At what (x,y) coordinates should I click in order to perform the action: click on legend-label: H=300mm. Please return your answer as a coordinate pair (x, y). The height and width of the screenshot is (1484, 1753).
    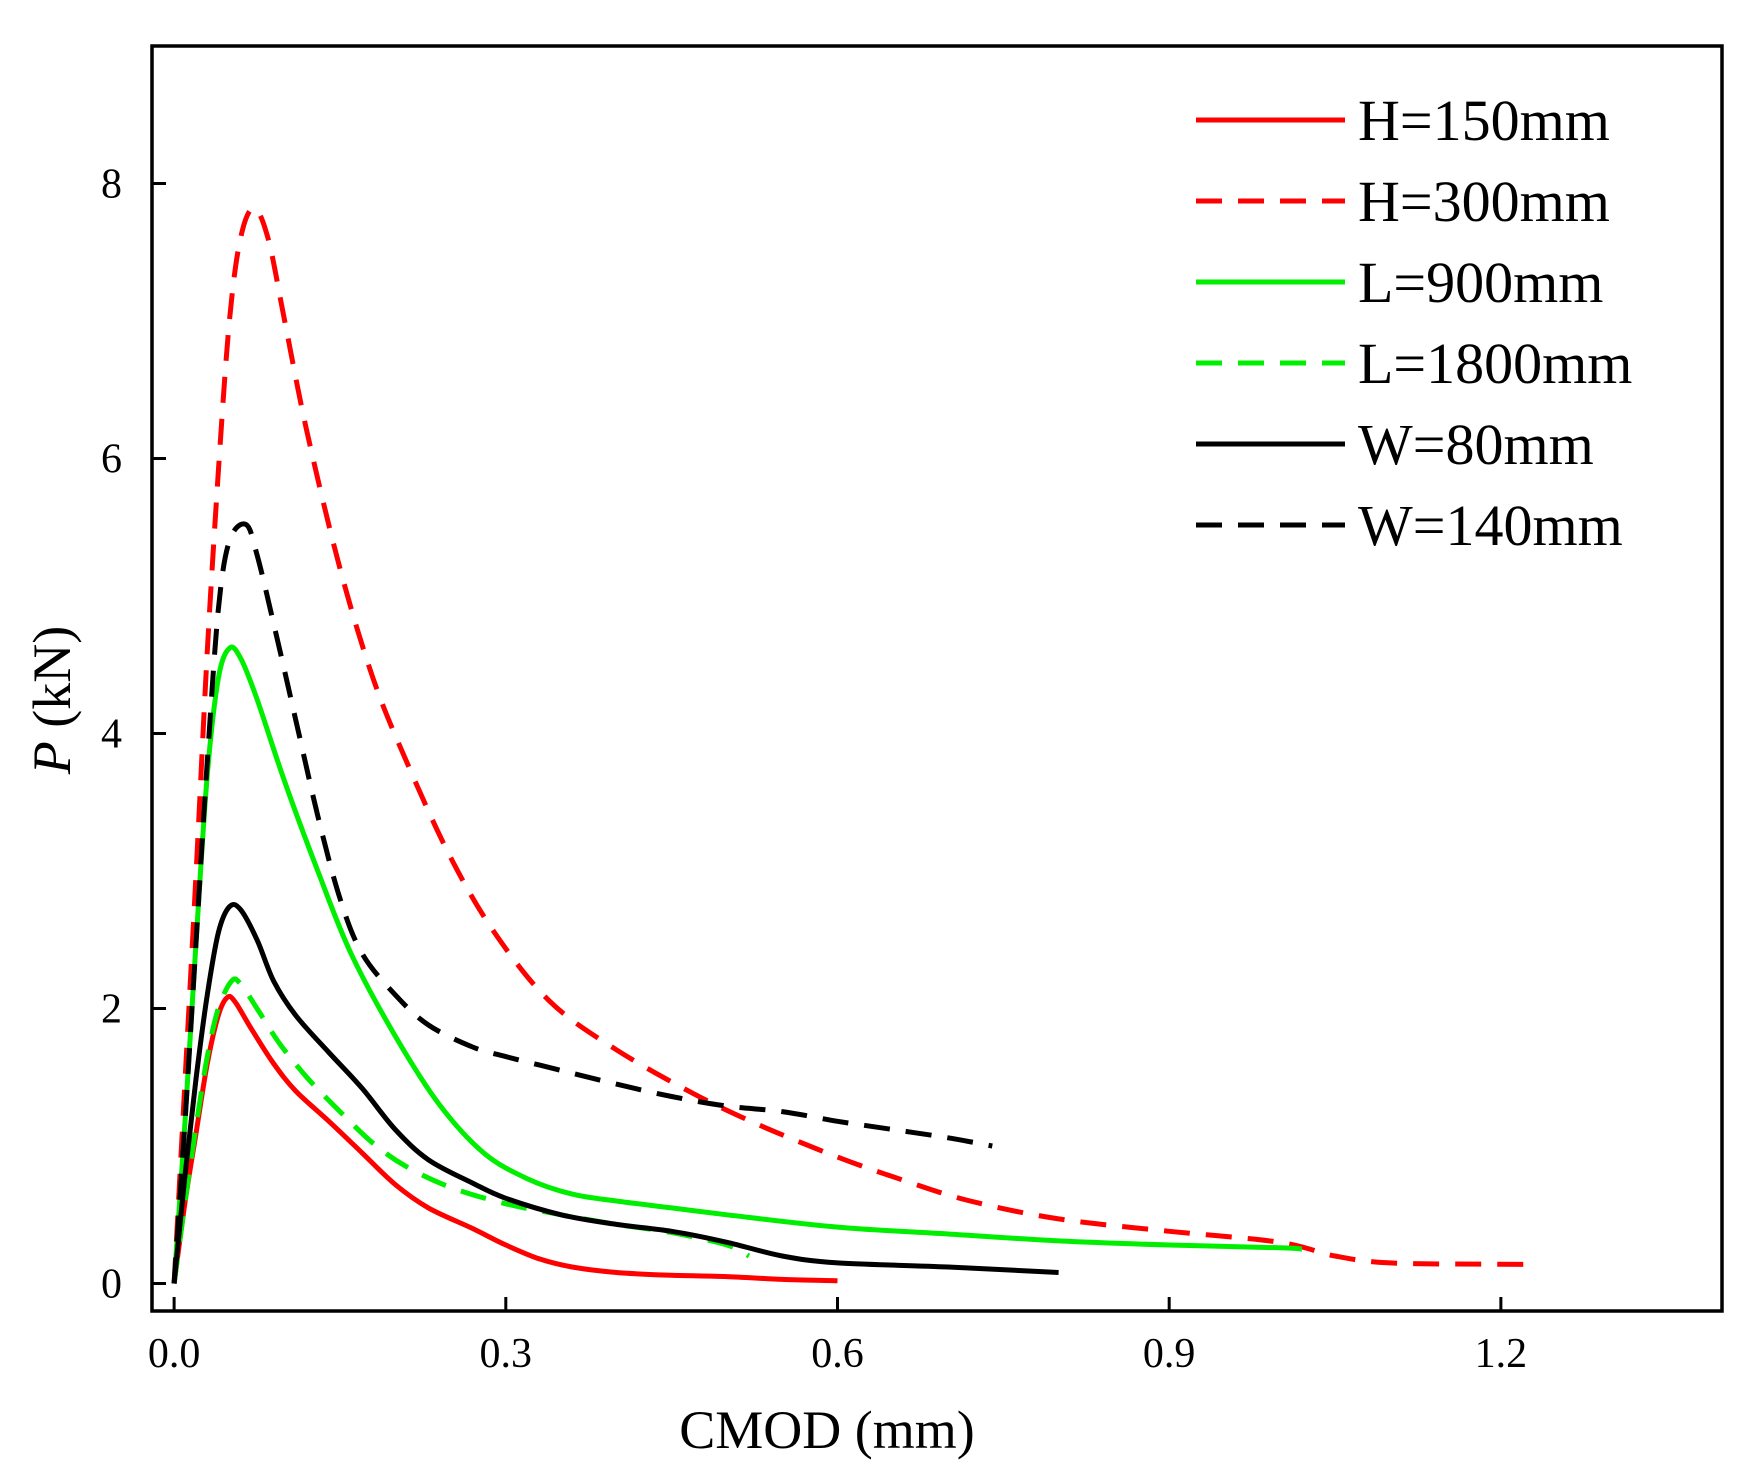
    Looking at the image, I should click on (1484, 201).